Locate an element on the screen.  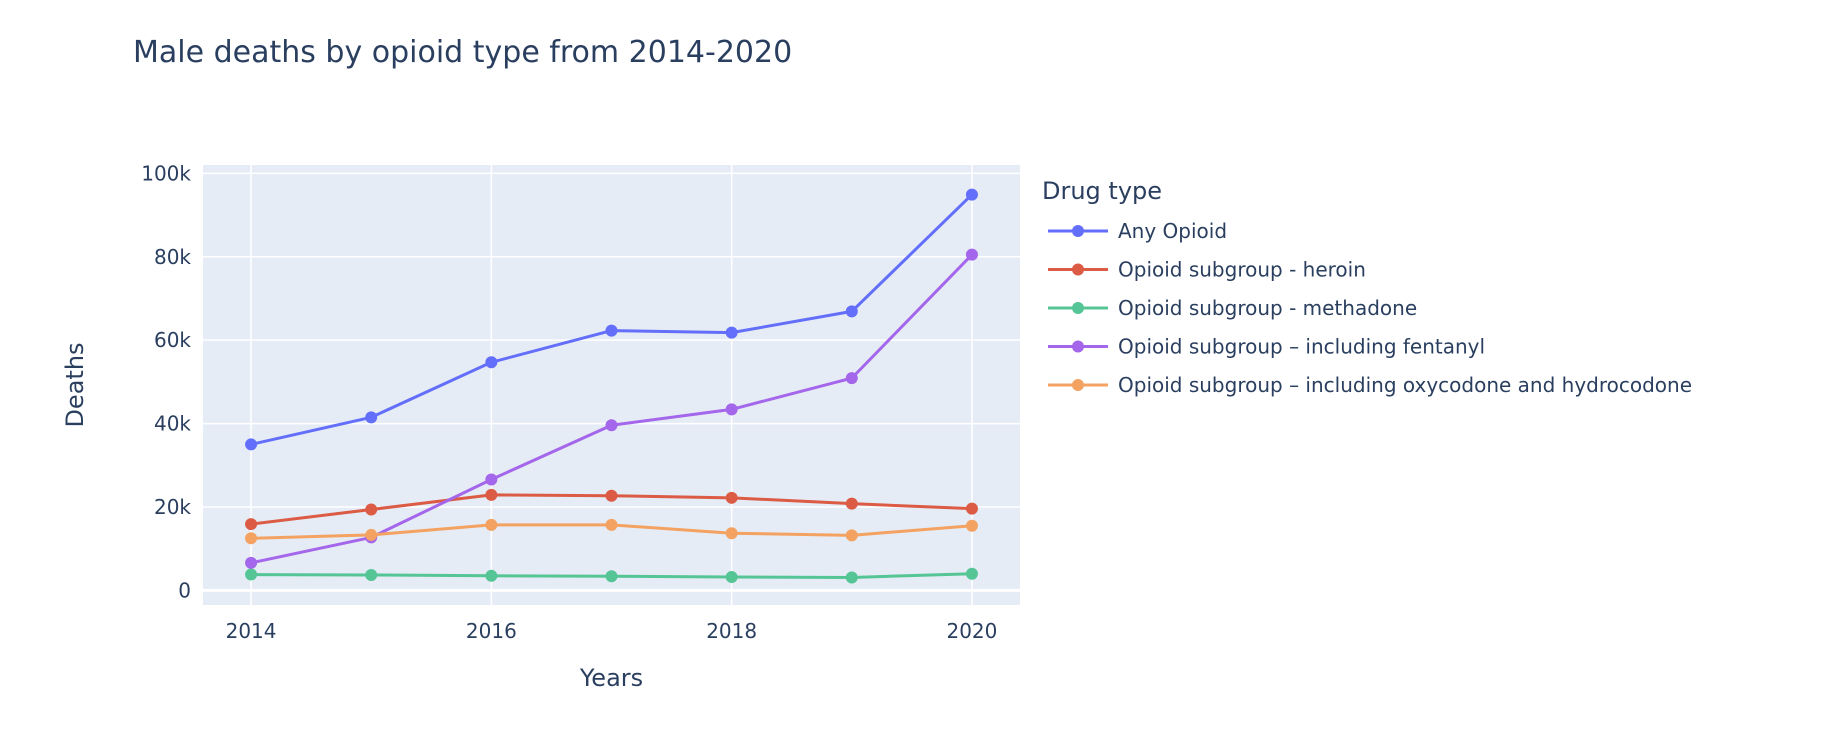
y-tick-label: 40k is located at coordinates (172, 424).